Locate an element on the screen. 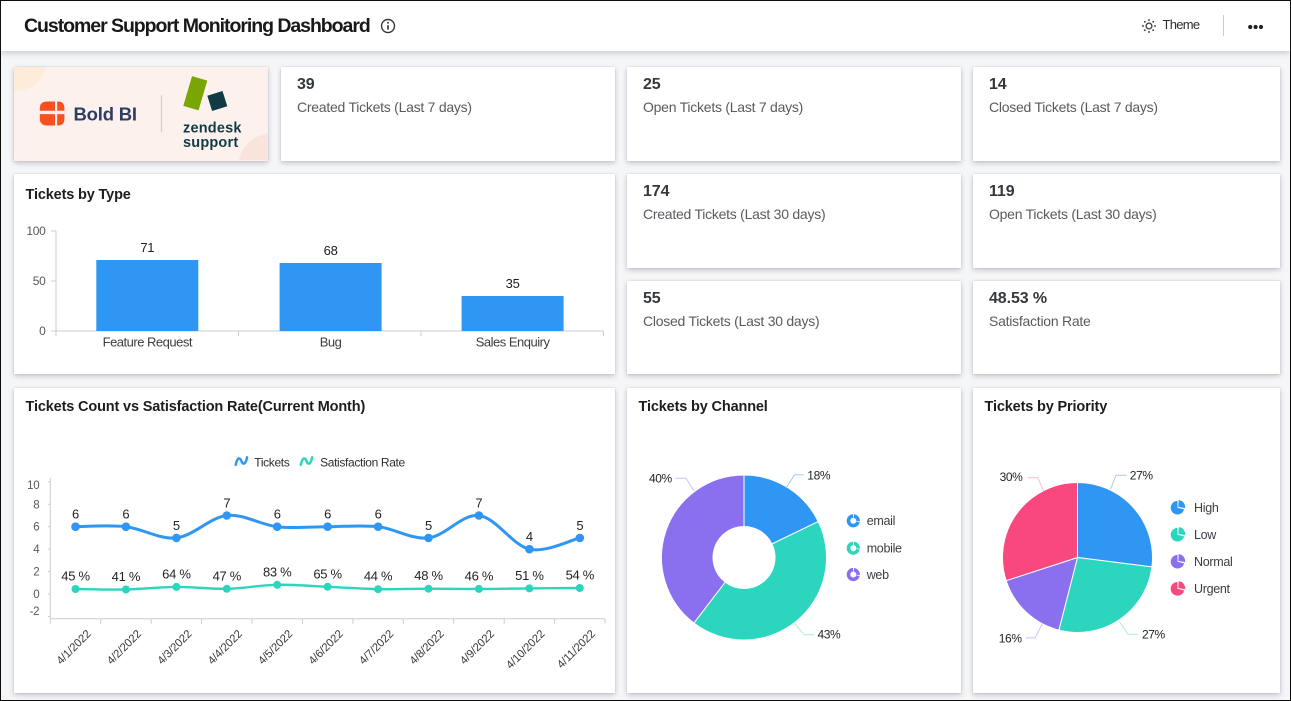 The width and height of the screenshot is (1291, 701). svg-text: 4/9/2022 is located at coordinates (477, 647).